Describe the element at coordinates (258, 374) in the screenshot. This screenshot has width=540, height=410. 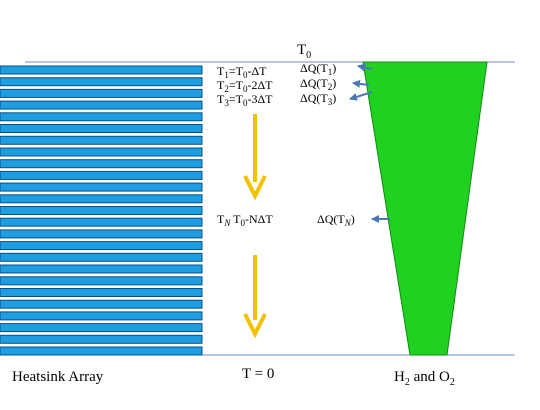
I see `bottom-temperature-label: T = 0` at that location.